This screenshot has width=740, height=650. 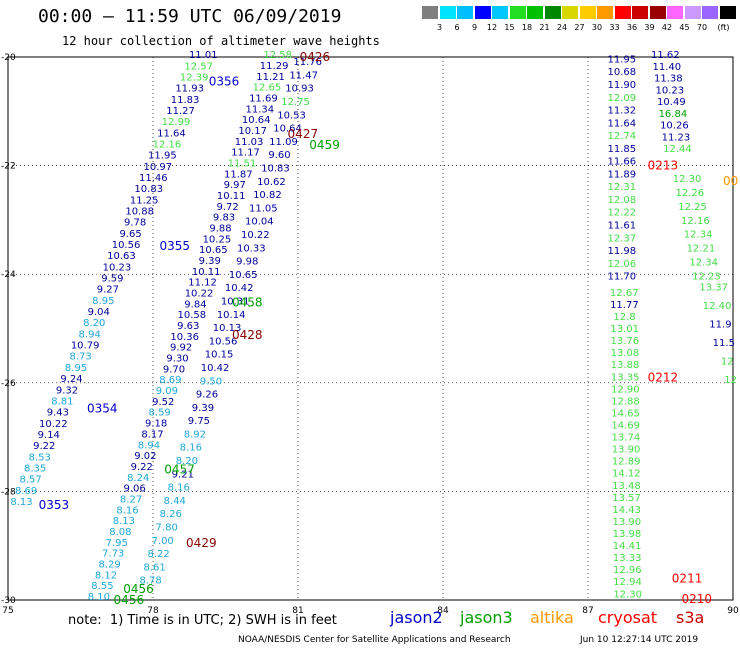 What do you see at coordinates (416, 617) in the screenshot?
I see `legend-jason2: jason2` at bounding box center [416, 617].